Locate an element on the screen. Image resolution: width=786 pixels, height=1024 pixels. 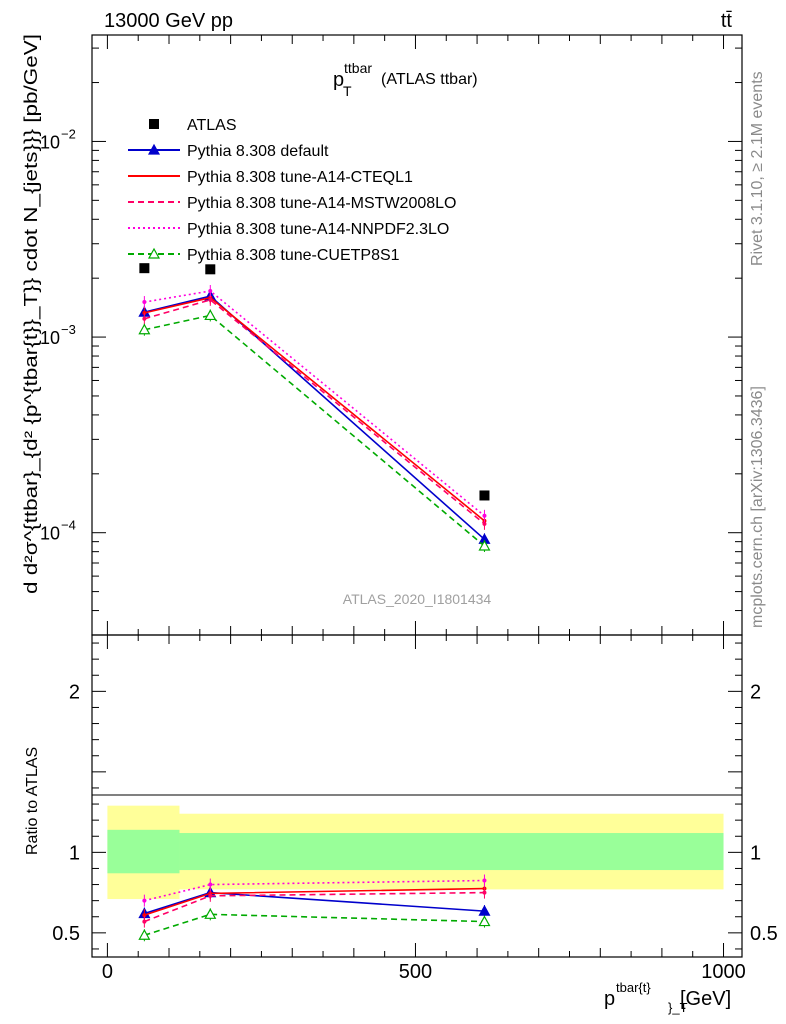
xlabel-unit: [GeV] is located at coordinates (705, 999).